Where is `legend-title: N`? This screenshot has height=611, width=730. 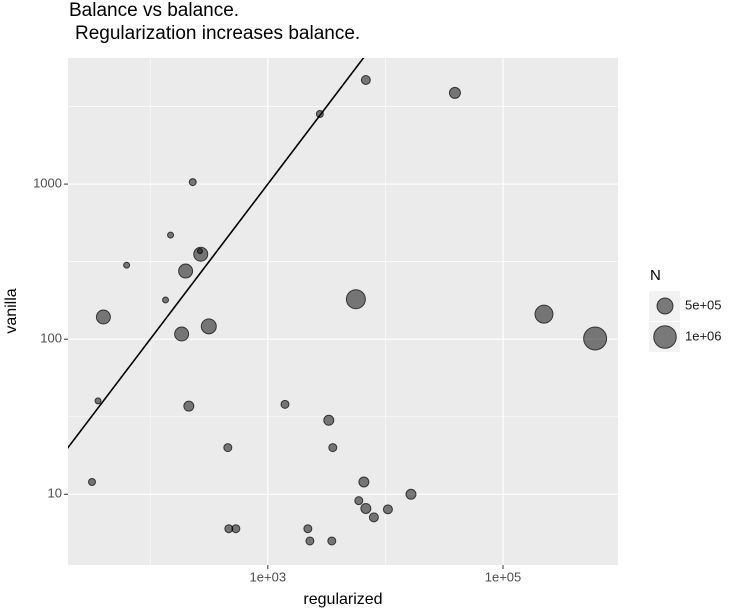
legend-title: N is located at coordinates (655, 275).